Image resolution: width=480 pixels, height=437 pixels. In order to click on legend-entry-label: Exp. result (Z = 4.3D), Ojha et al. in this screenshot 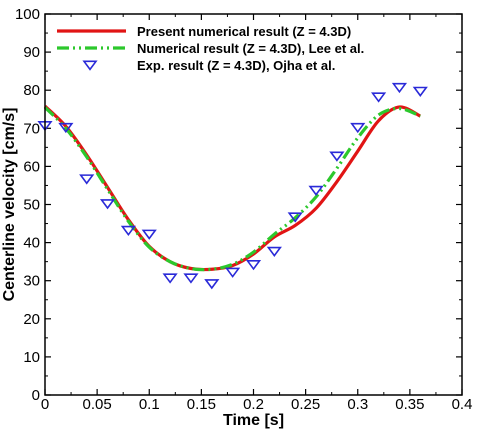, I will do `click(236, 65)`.